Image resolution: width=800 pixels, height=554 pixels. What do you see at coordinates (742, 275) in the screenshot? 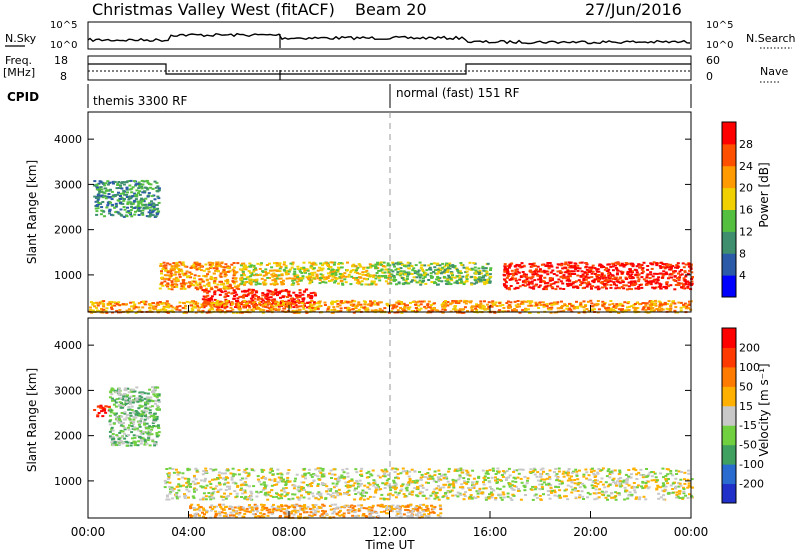
I see `colorbar-tick-label: 4` at bounding box center [742, 275].